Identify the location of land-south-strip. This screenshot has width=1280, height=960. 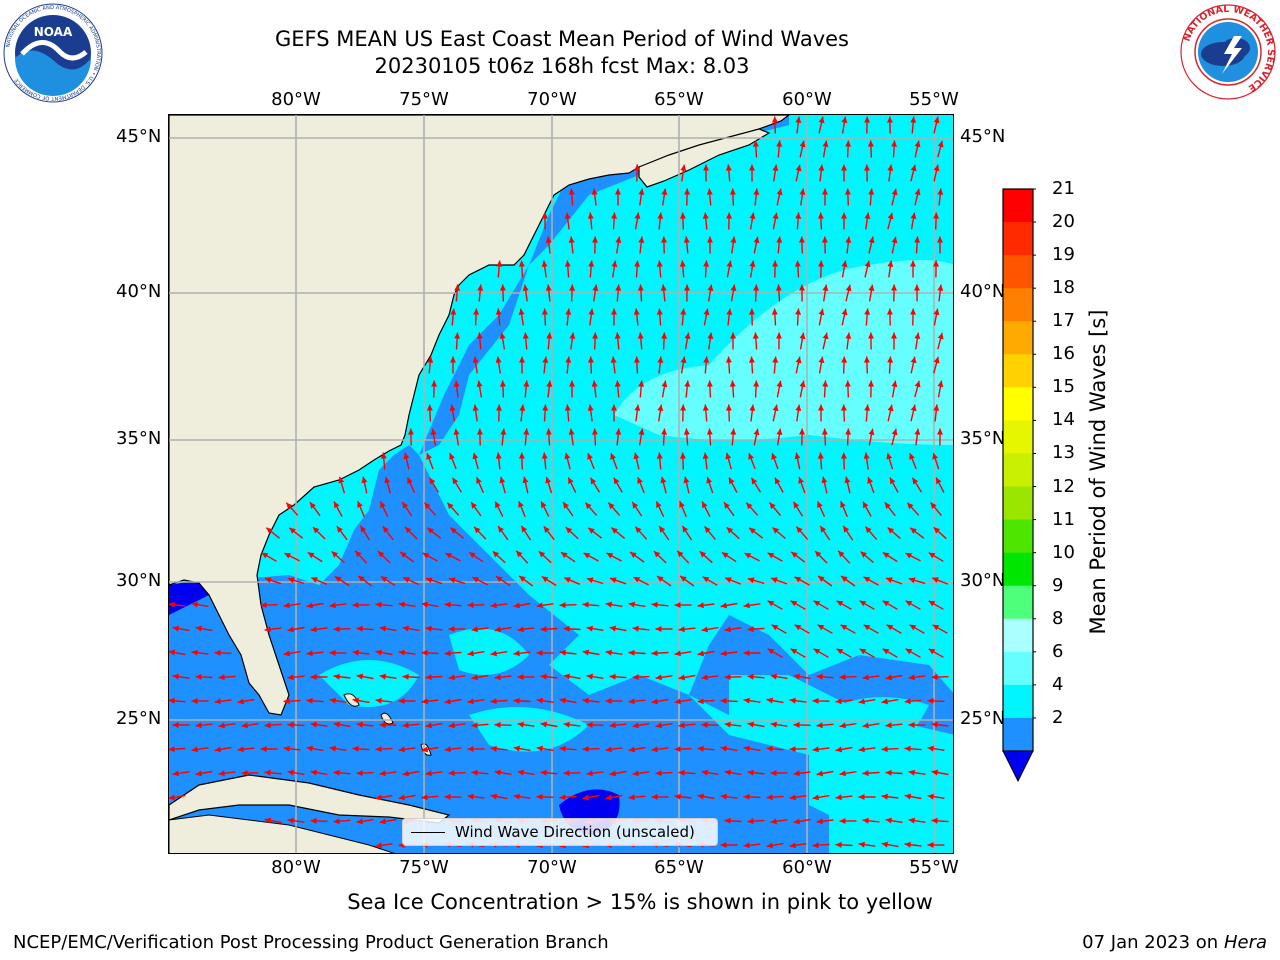
(282, 833).